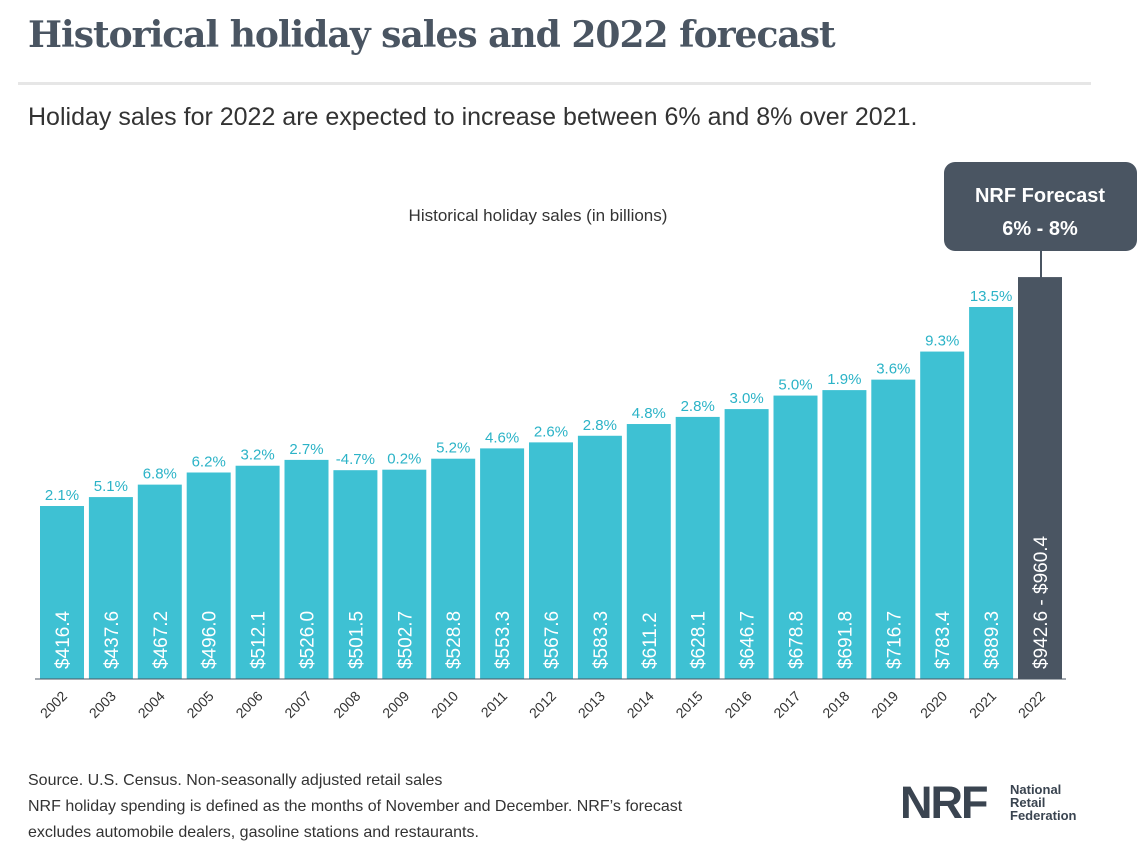 This screenshot has width=1146, height=847. Describe the element at coordinates (943, 639) in the screenshot. I see `bar-value-label: $783.4` at that location.